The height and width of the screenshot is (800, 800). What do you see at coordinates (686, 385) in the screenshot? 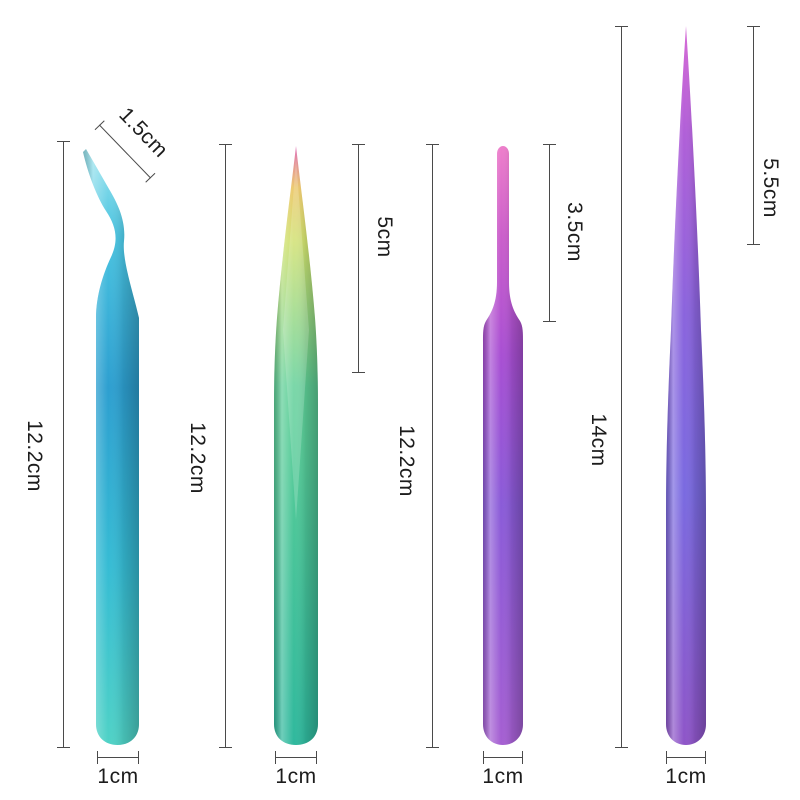
I see `tweezer-needle-tip-sheen` at bounding box center [686, 385].